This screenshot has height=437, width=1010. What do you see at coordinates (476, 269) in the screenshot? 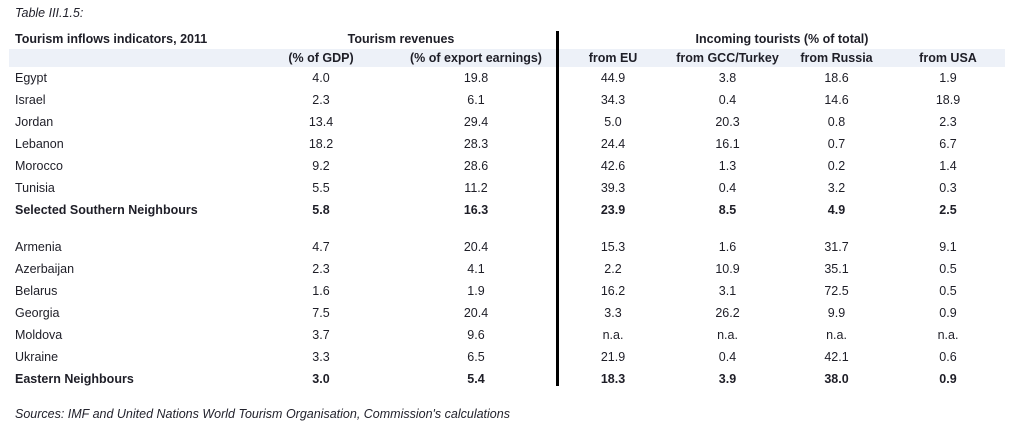
I see `cell-value: 4.1` at bounding box center [476, 269].